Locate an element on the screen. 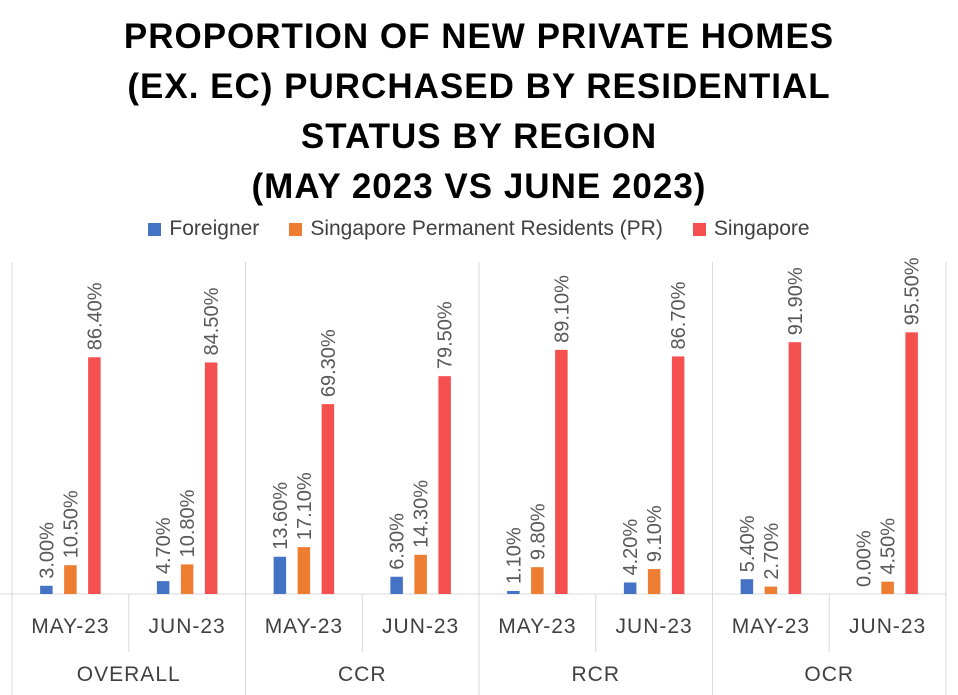 The width and height of the screenshot is (958, 695). legend-label-pr: Singapore Permanent Residents (PR) is located at coordinates (486, 228).